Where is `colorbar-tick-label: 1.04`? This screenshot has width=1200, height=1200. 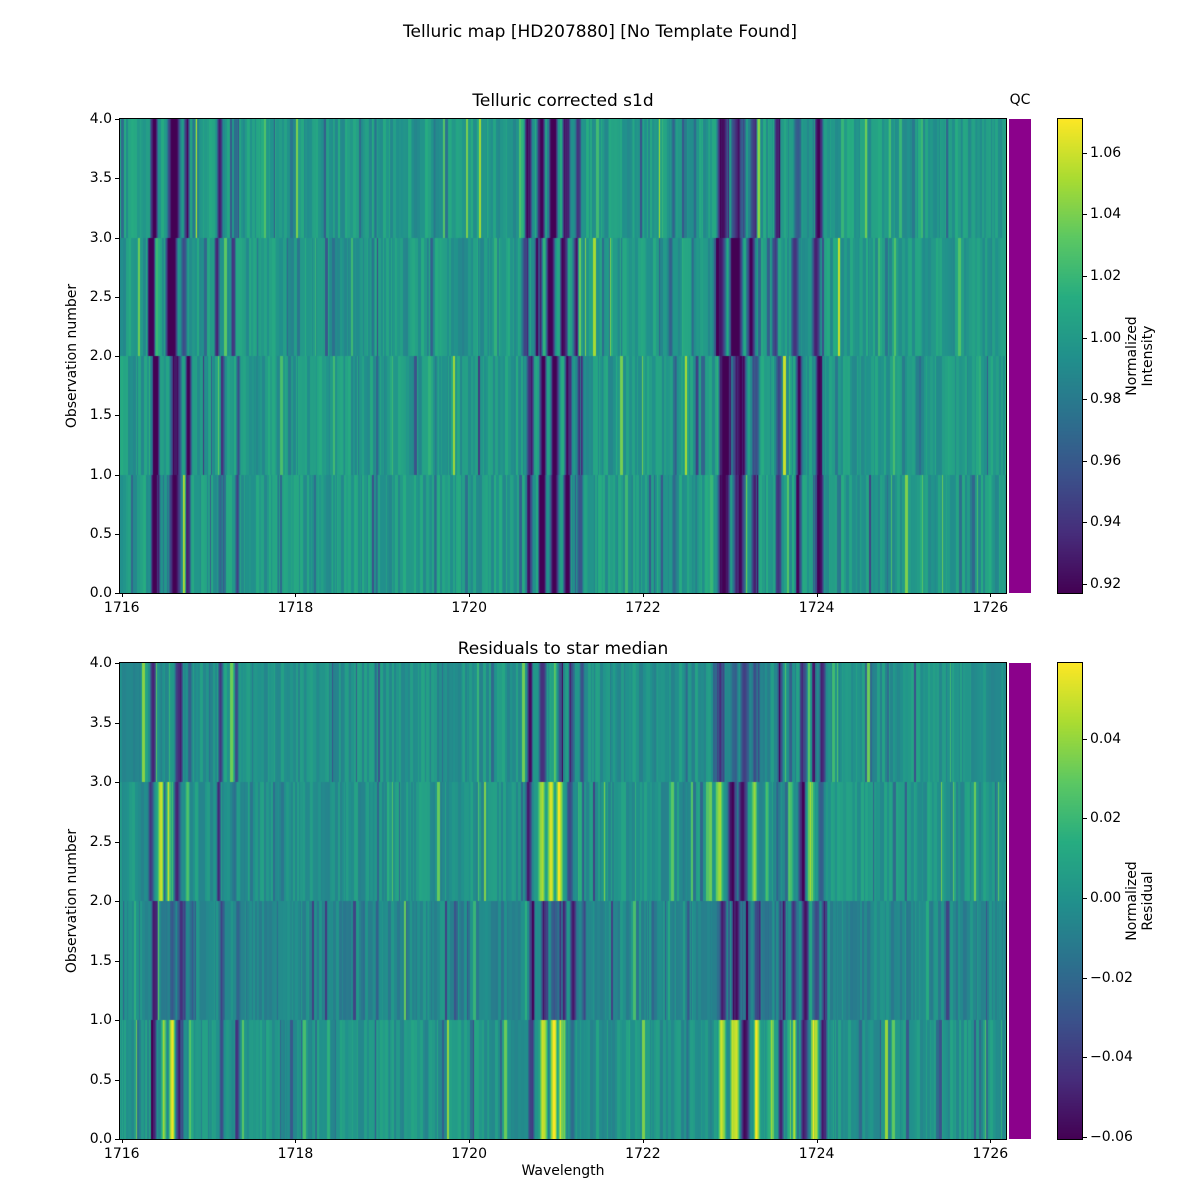 colorbar-tick-label: 1.04 is located at coordinates (1106, 214).